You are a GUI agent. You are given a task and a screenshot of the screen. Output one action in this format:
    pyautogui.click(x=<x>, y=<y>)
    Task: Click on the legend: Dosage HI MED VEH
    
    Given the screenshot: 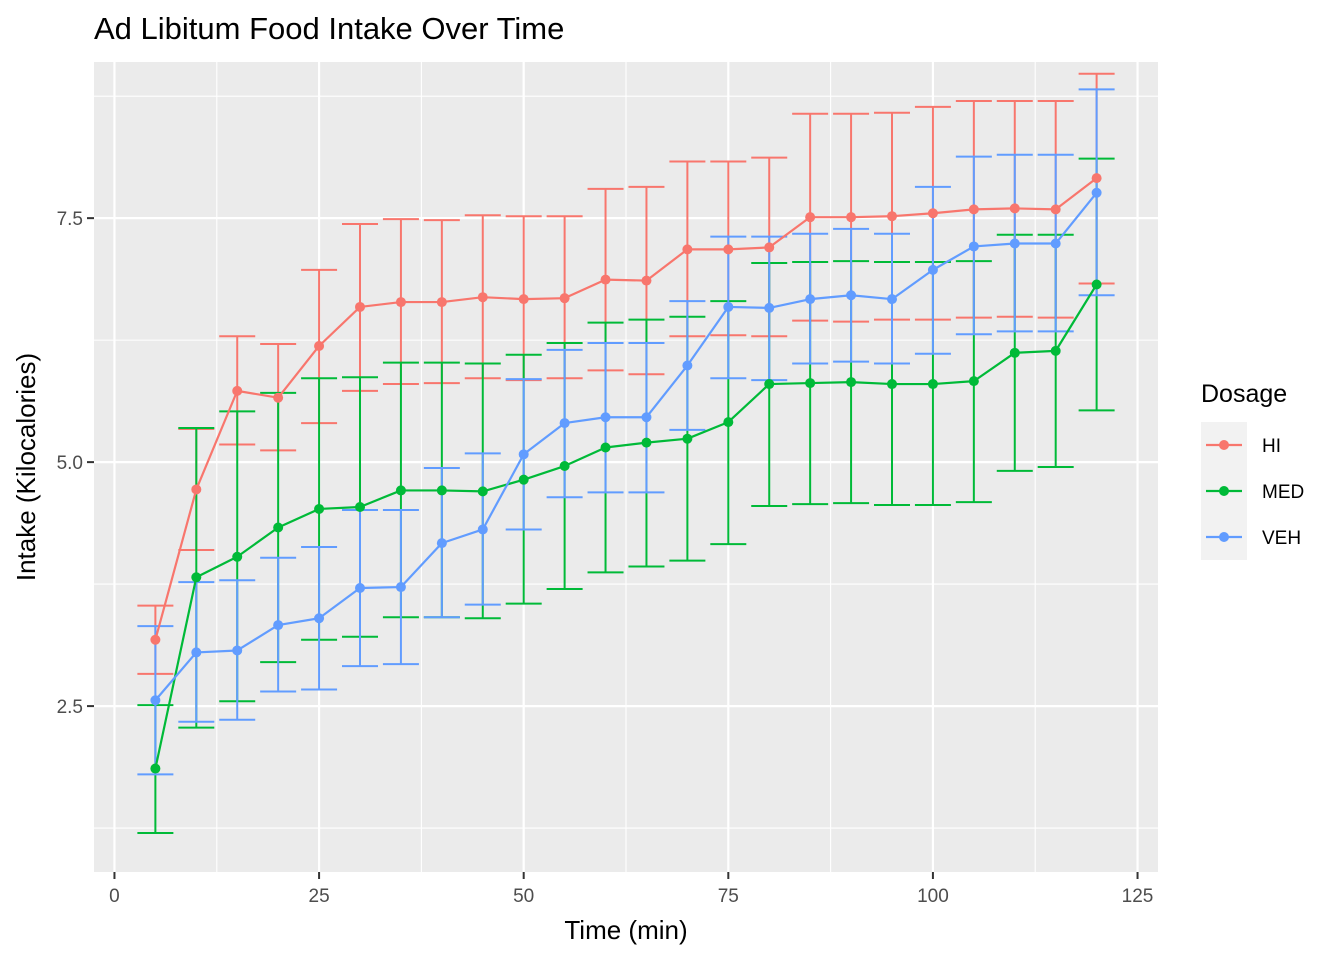 What is the action you would take?
    pyautogui.click(x=1252, y=470)
    